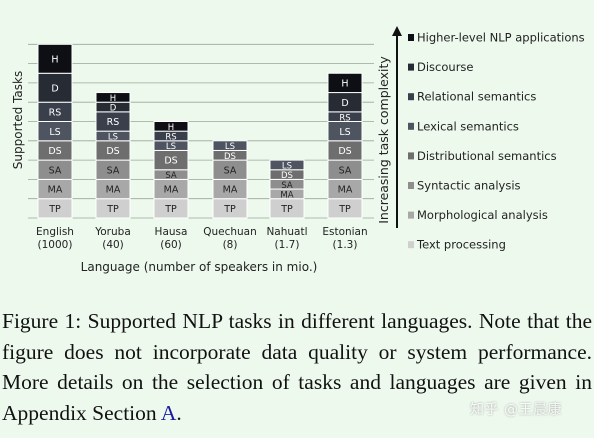 This screenshot has width=594, height=438. Describe the element at coordinates (482, 215) in the screenshot. I see `legend-entry: Morphological analysis` at that location.